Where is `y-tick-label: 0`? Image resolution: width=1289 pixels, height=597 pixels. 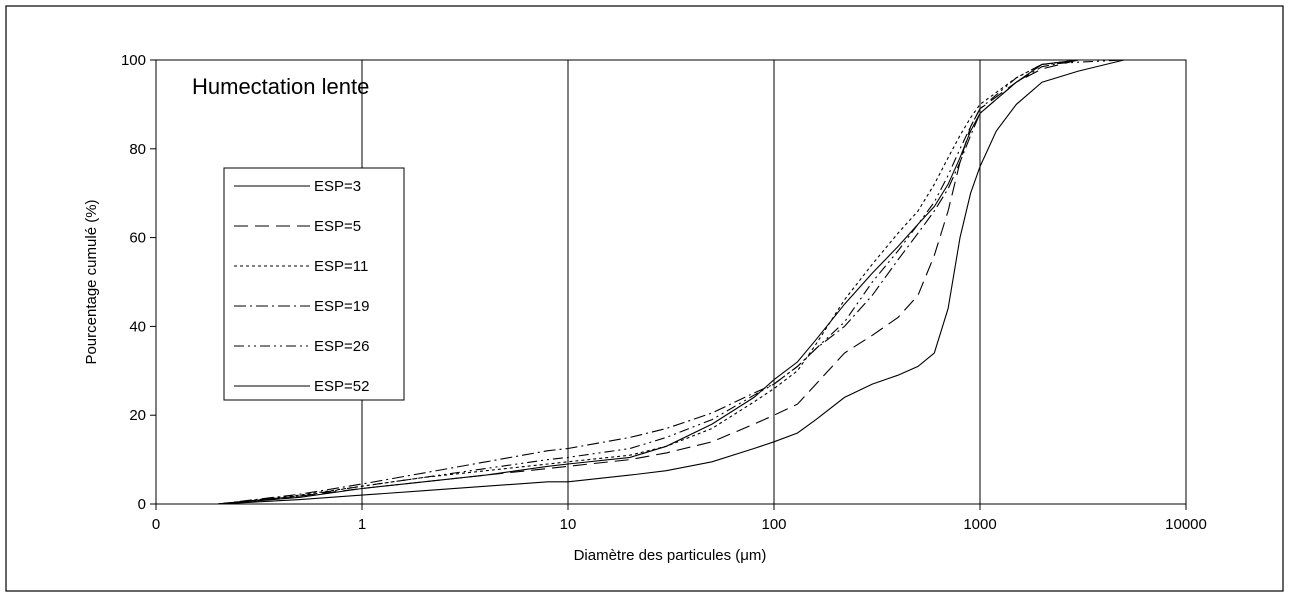 y-tick-label: 0 is located at coordinates (142, 504).